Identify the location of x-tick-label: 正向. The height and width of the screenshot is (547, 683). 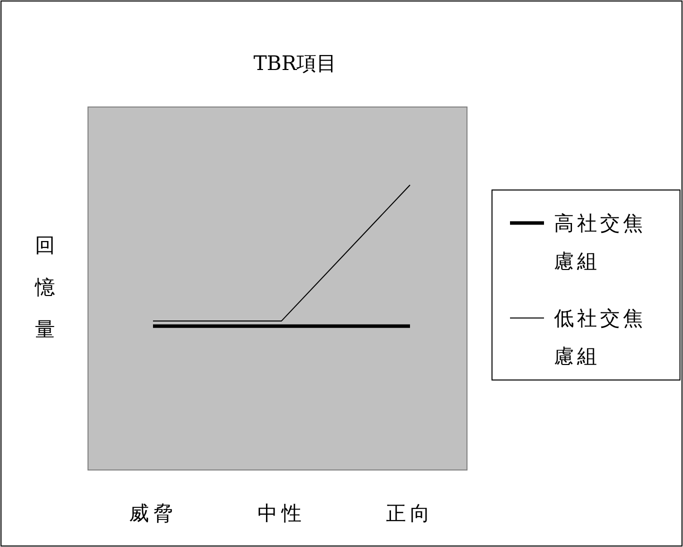
(410, 513).